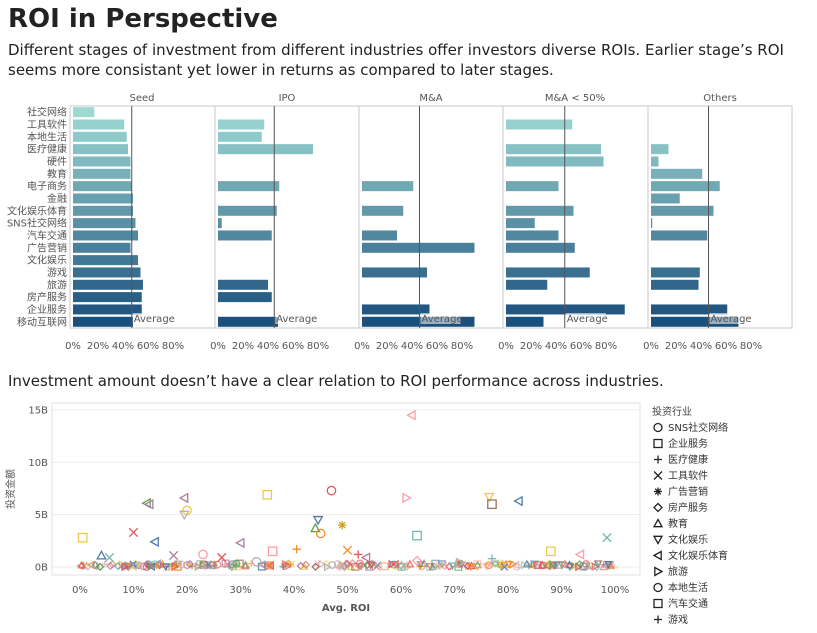  Describe the element at coordinates (347, 590) in the screenshot. I see `x-tick-label: 50%` at that location.